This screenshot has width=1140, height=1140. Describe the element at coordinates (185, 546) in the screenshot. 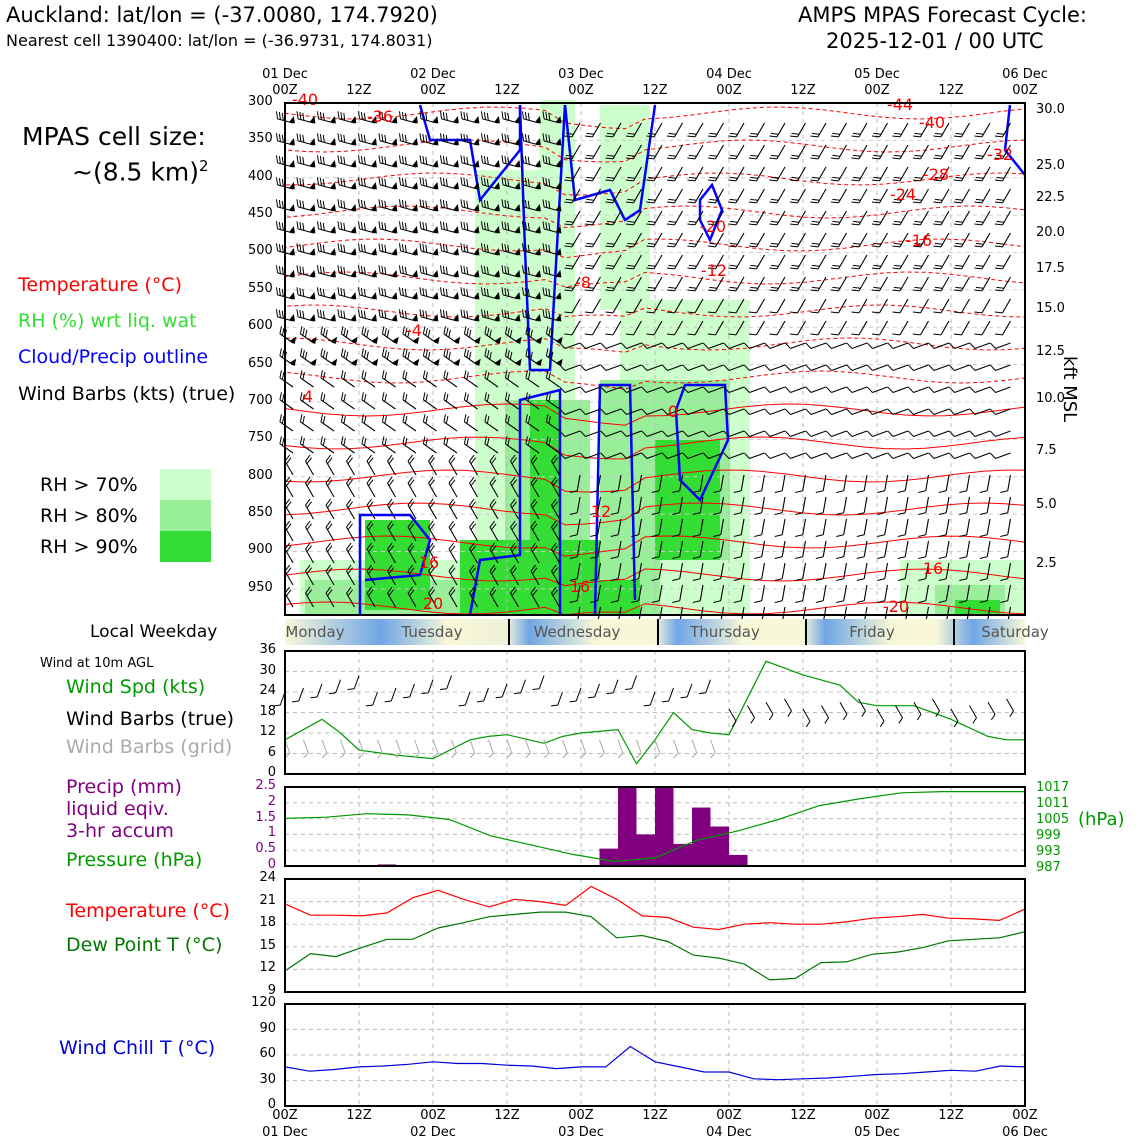

I see `legend-rh90-swatch` at that location.